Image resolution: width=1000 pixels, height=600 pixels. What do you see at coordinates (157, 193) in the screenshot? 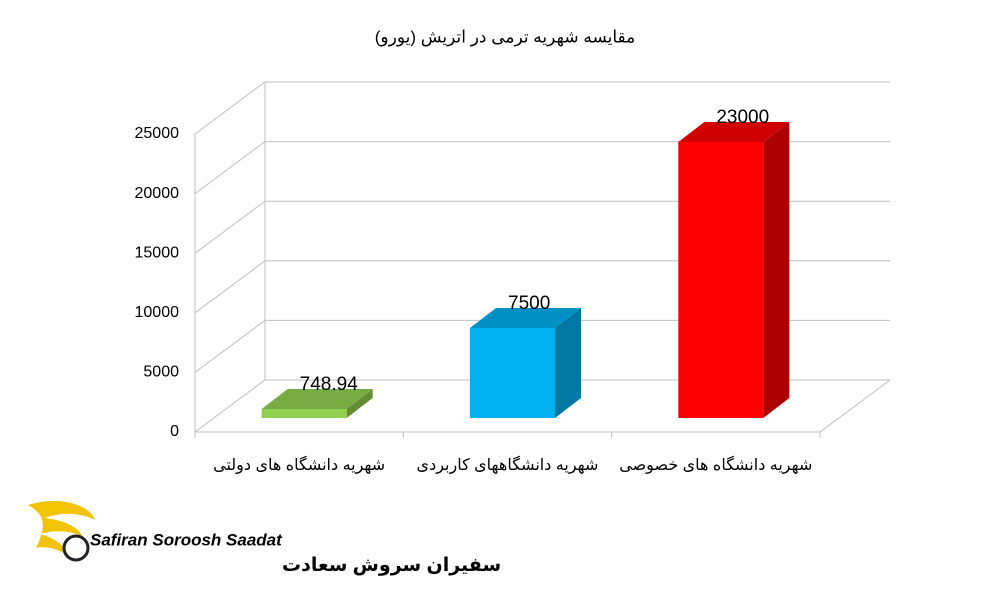
I see `y-tick-label: 20000` at bounding box center [157, 193].